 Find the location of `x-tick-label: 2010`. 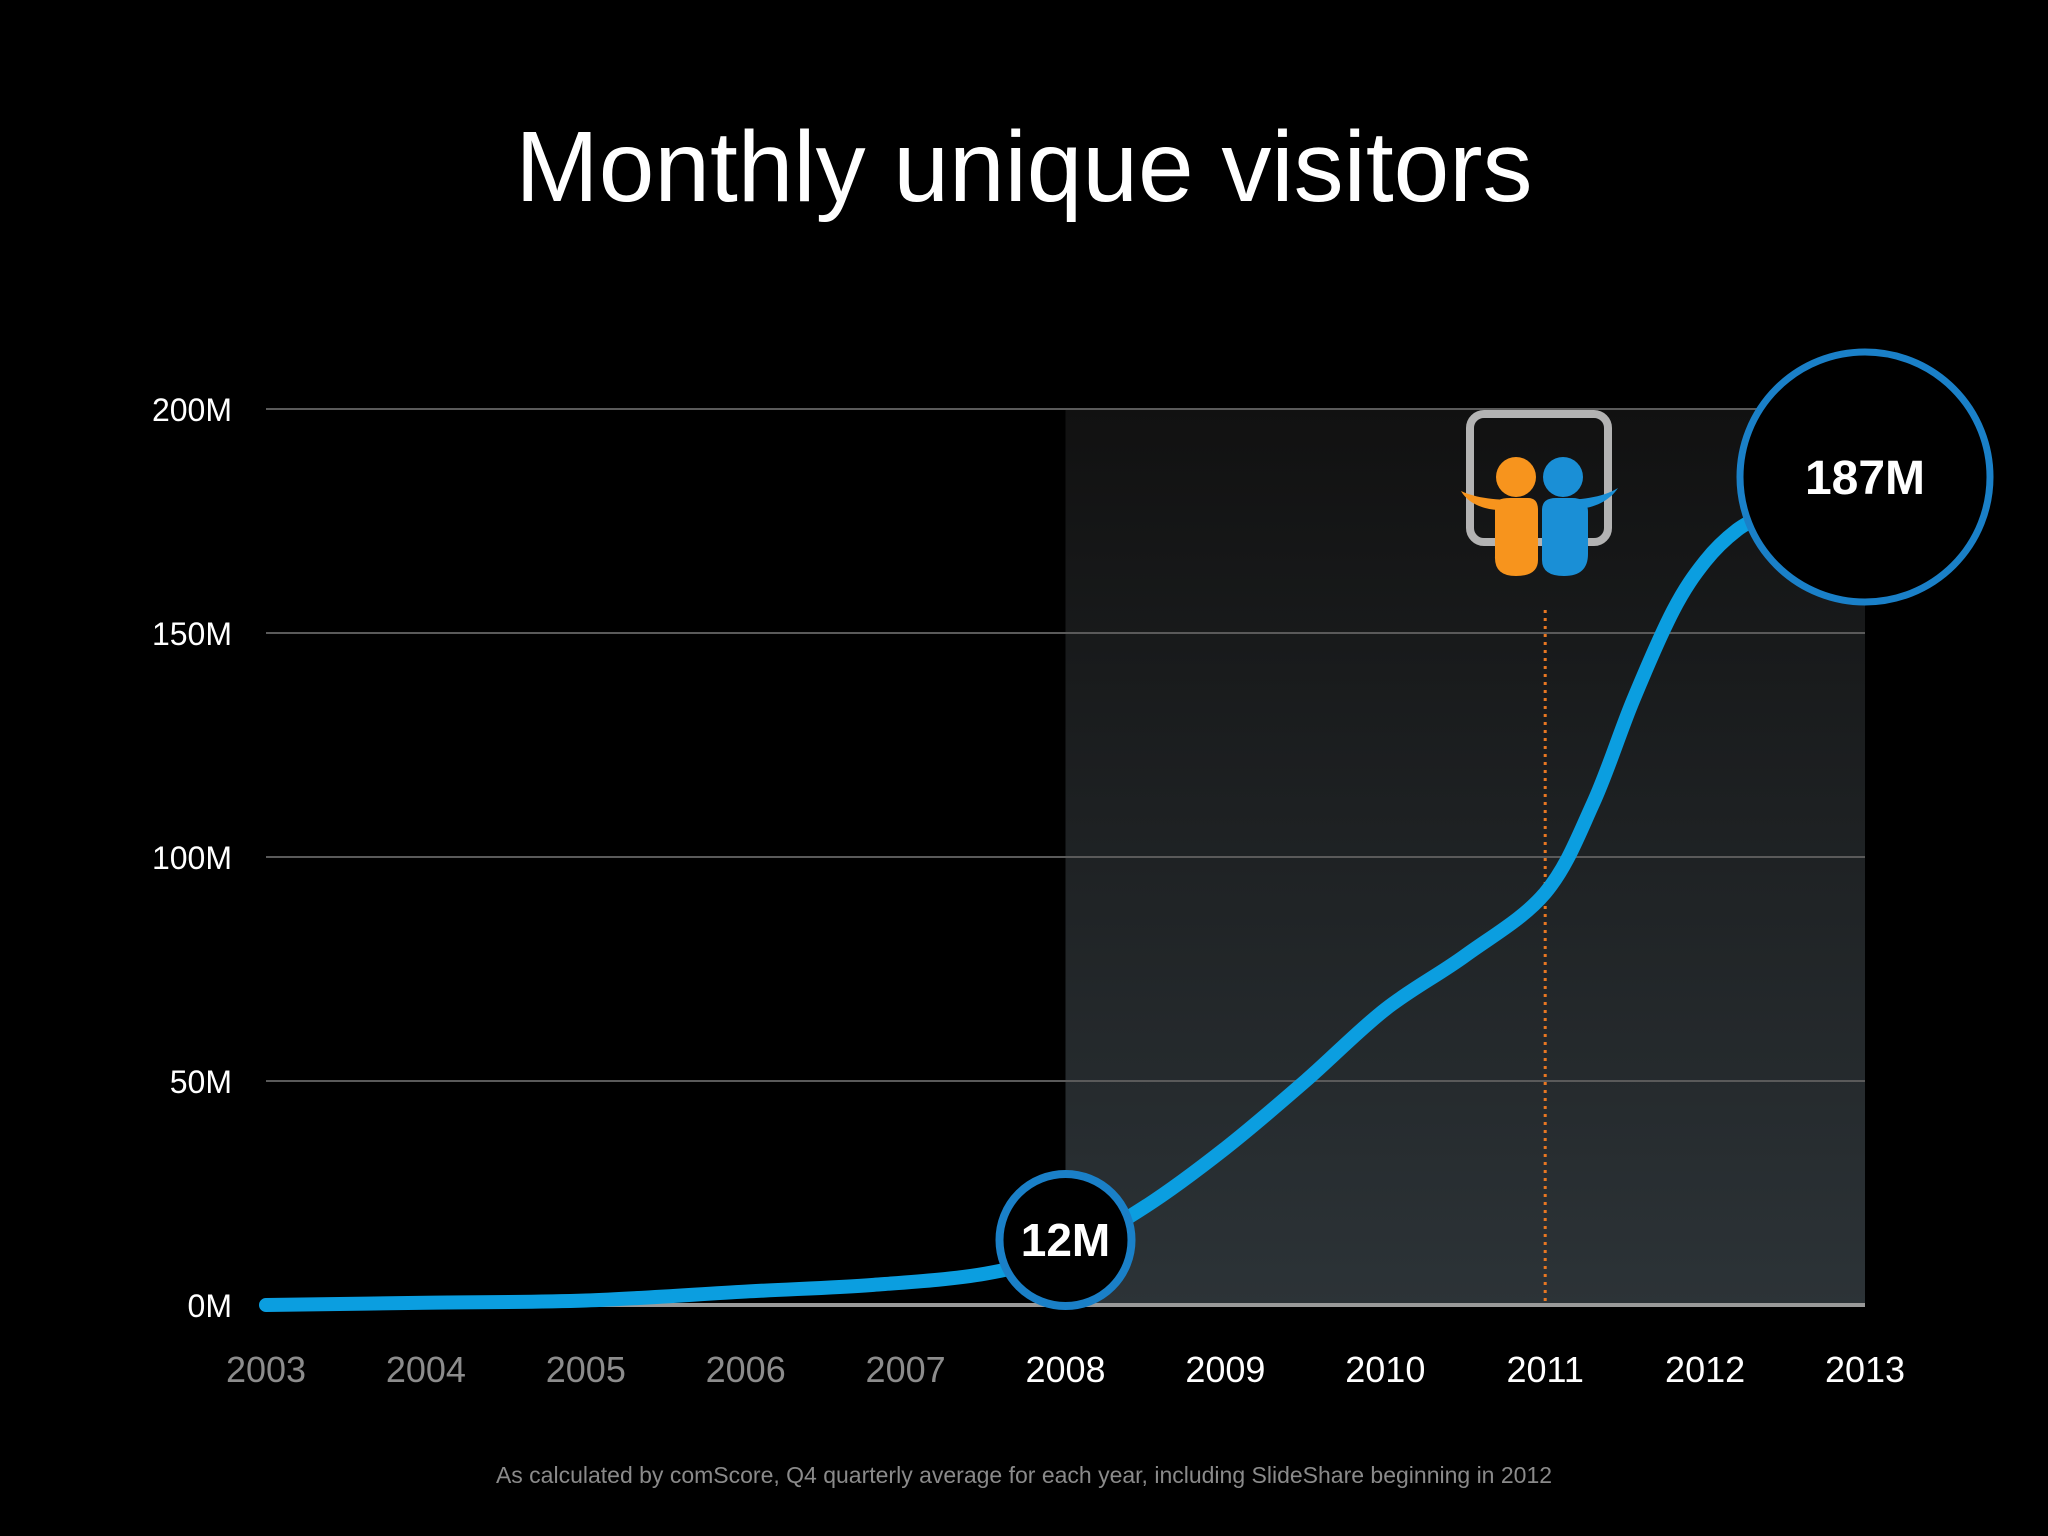

x-tick-label: 2010 is located at coordinates (1385, 1369).